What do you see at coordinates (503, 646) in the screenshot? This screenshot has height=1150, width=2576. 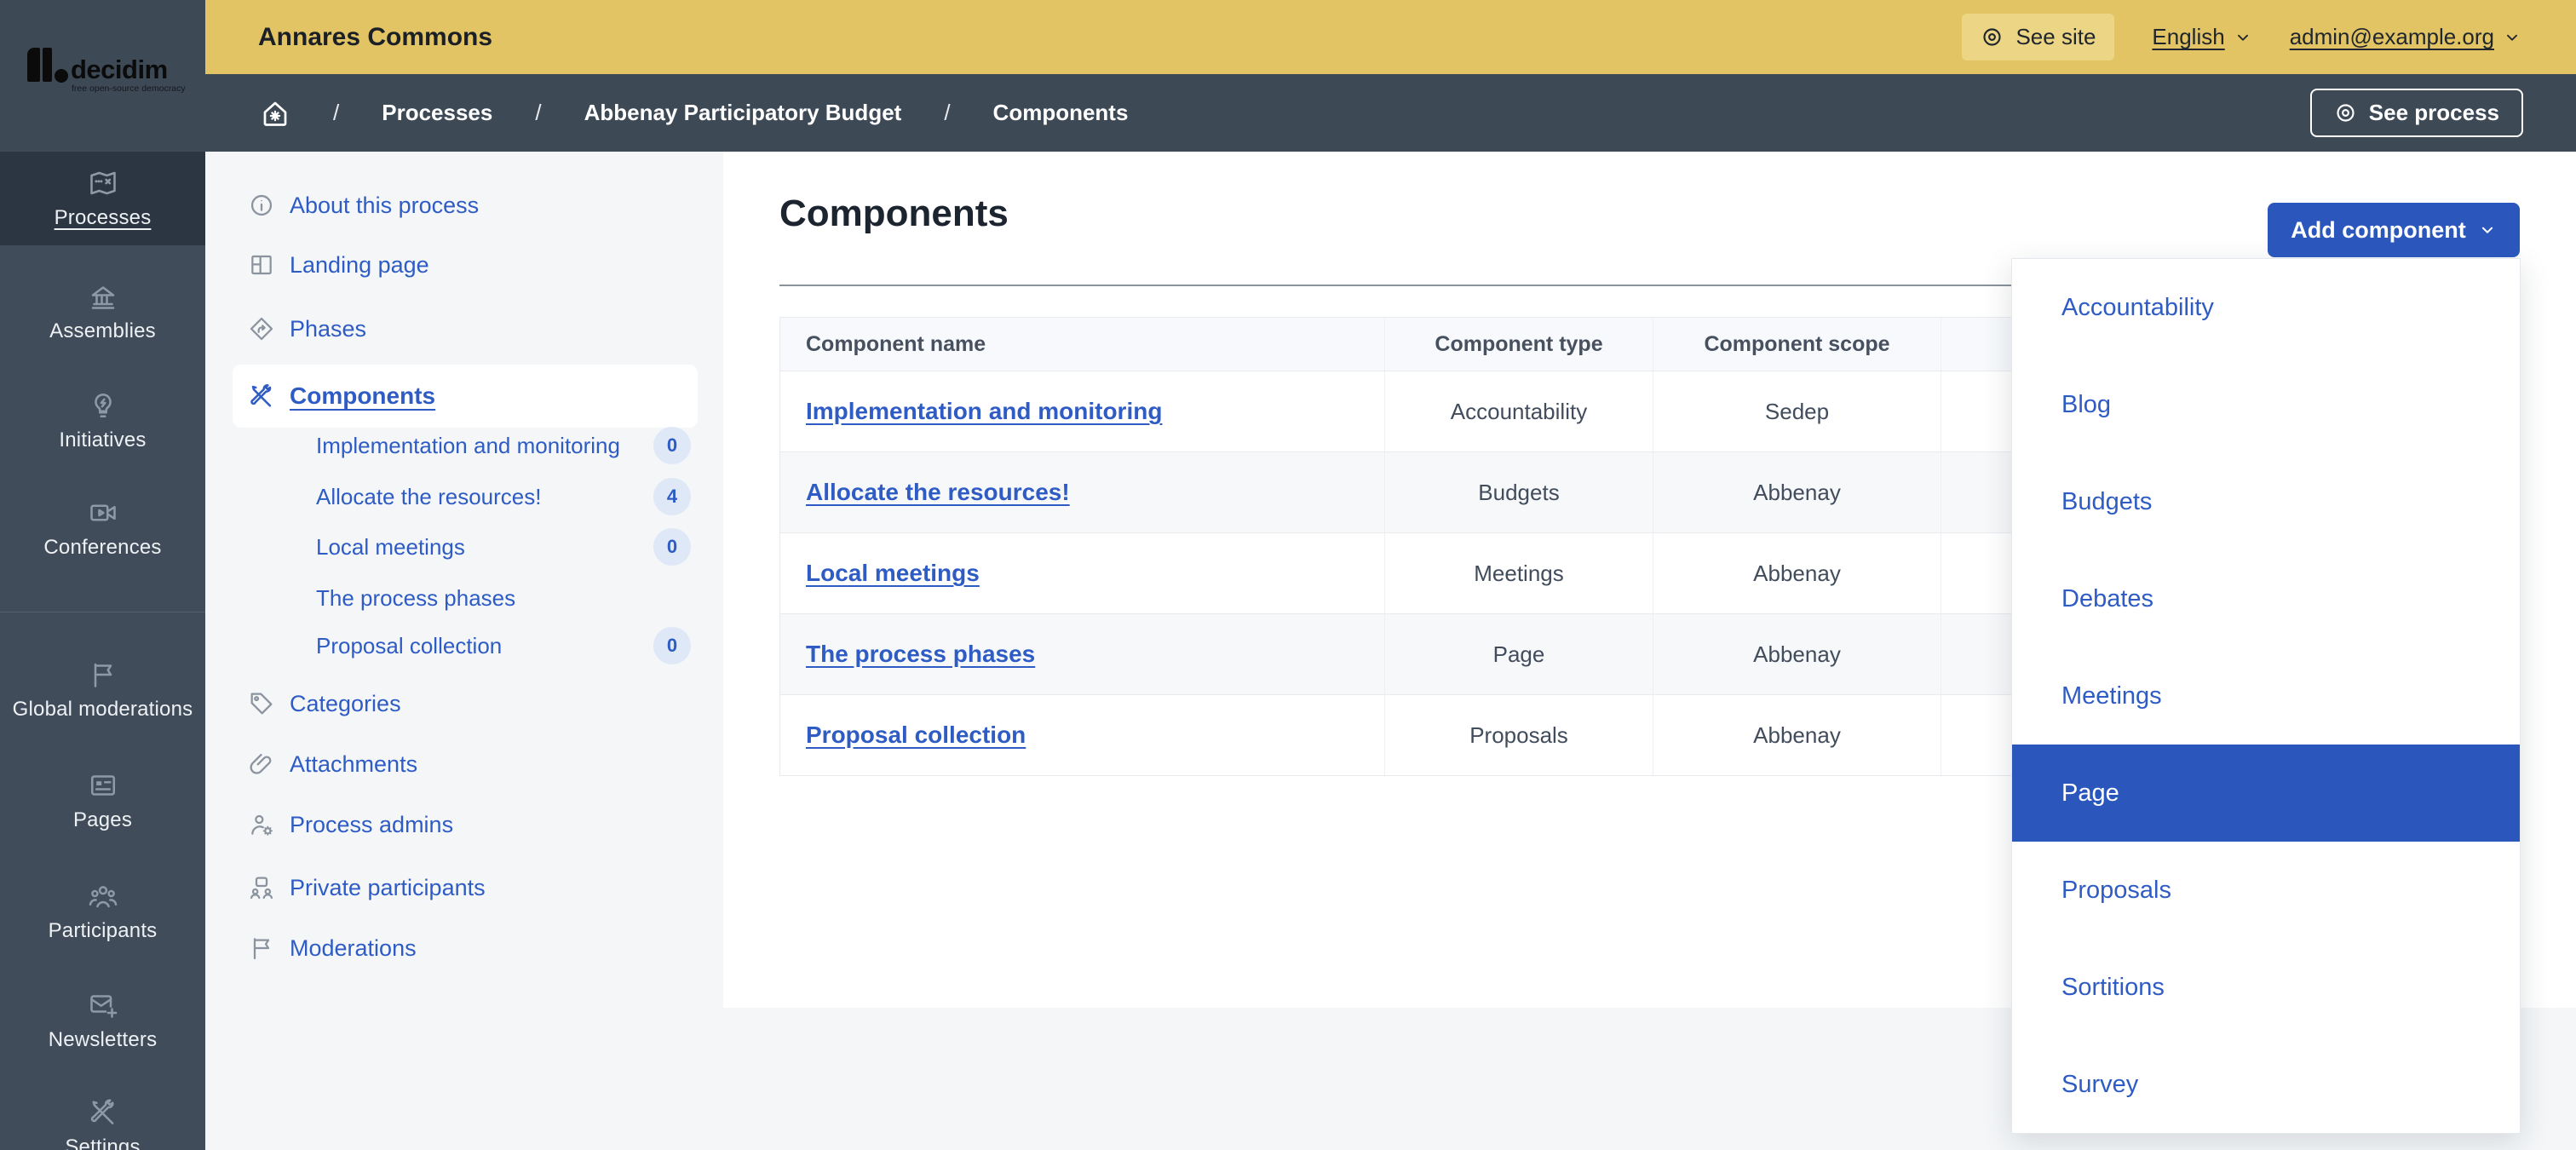 I see `component-link-proposal-collection: Proposal collection 0` at bounding box center [503, 646].